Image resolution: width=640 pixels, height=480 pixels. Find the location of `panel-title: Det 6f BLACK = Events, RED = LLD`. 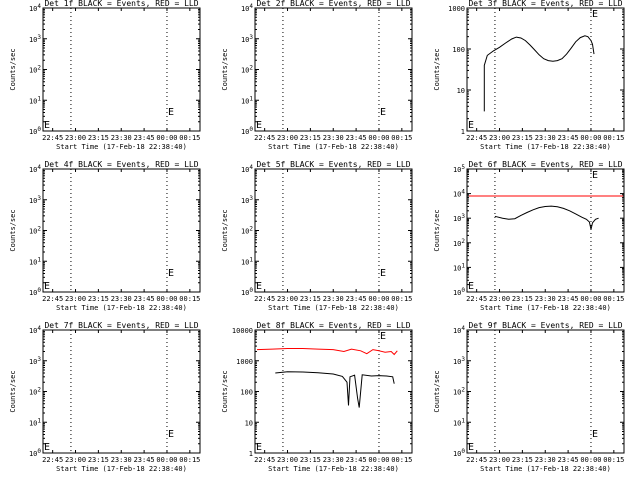

panel-title: Det 6f BLACK = Events, RED = LLD is located at coordinates (545, 164).